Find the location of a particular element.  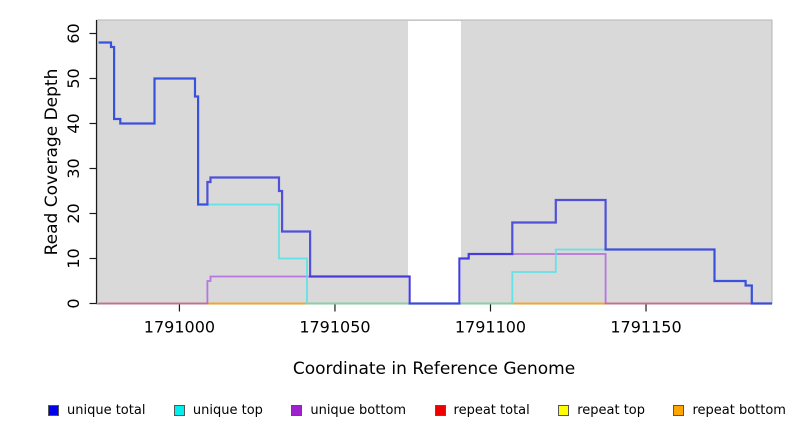

legend-label: unique bottom is located at coordinates (358, 410).